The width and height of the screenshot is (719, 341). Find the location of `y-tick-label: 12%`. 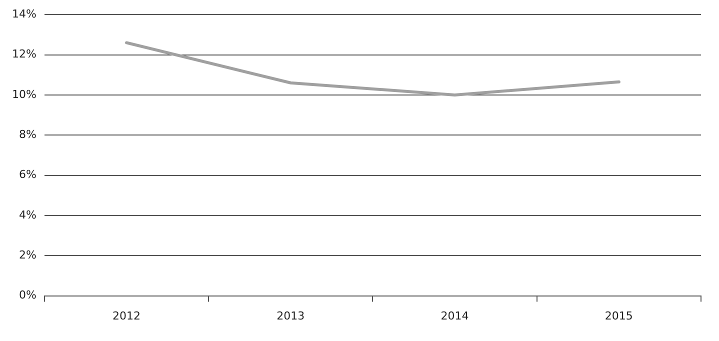

y-tick-label: 12% is located at coordinates (24, 54).